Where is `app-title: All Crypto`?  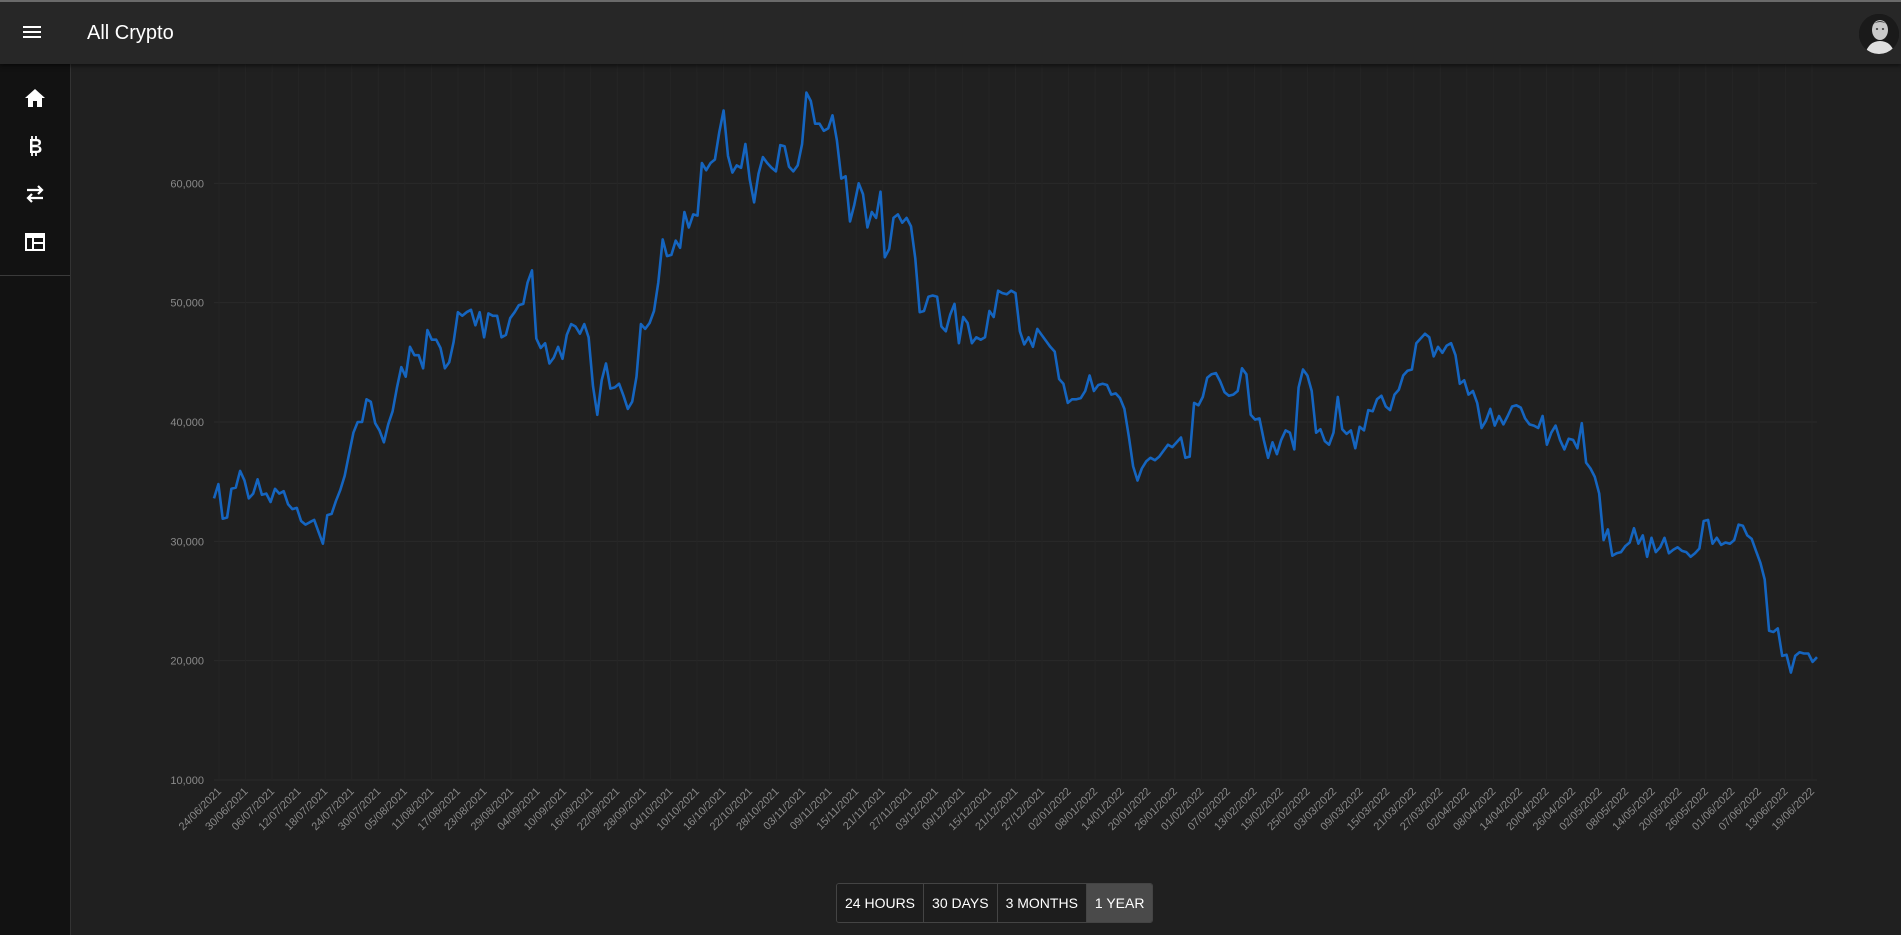 app-title: All Crypto is located at coordinates (130, 33).